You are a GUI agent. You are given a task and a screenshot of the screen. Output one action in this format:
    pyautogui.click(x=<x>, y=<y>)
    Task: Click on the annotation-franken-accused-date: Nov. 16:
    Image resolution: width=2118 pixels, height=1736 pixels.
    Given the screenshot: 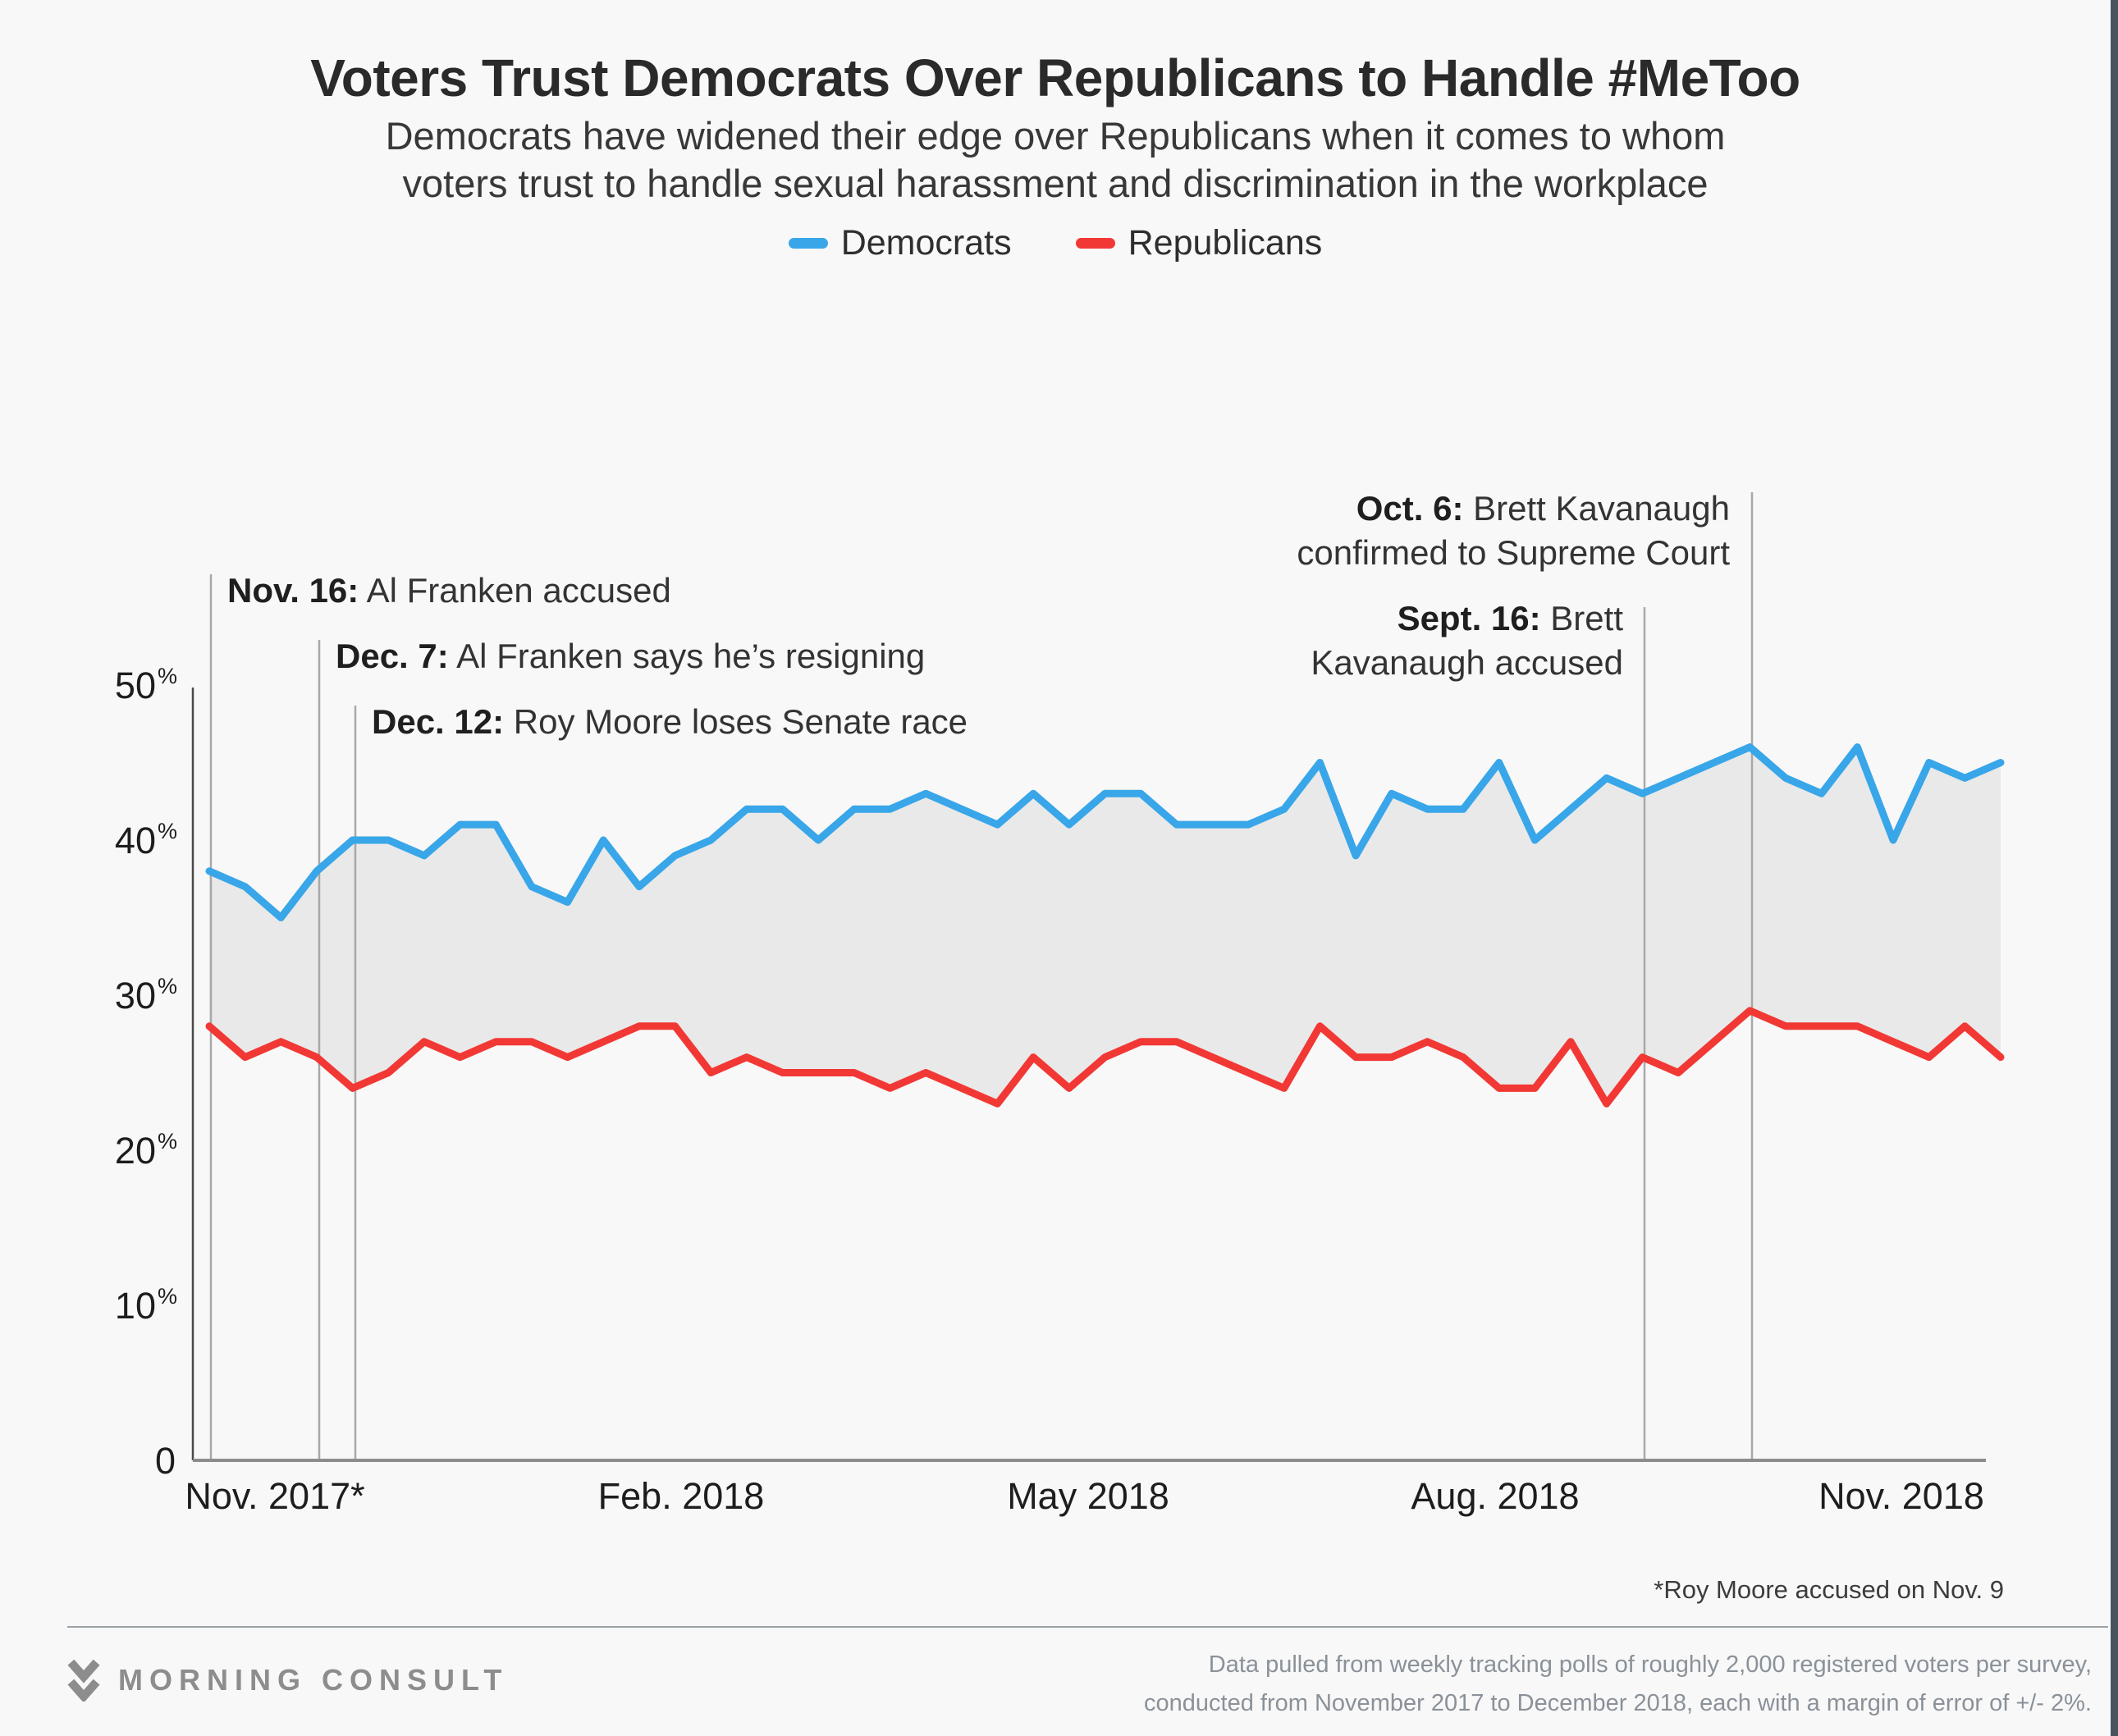 What is the action you would take?
    pyautogui.click(x=293, y=590)
    